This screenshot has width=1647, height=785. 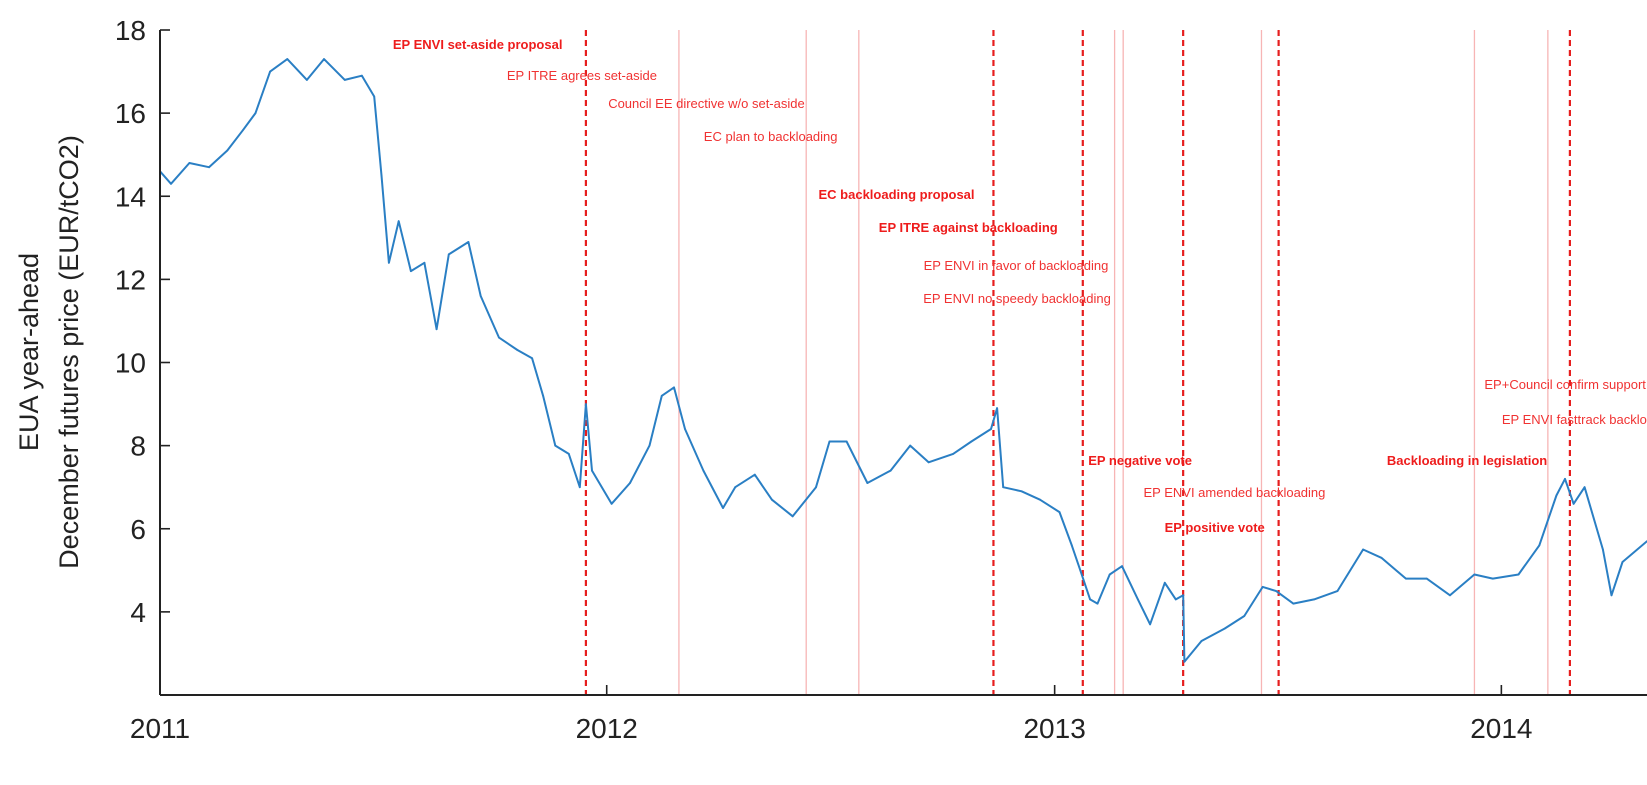 What do you see at coordinates (1215, 527) in the screenshot?
I see `event-label-10: EP positive vote` at bounding box center [1215, 527].